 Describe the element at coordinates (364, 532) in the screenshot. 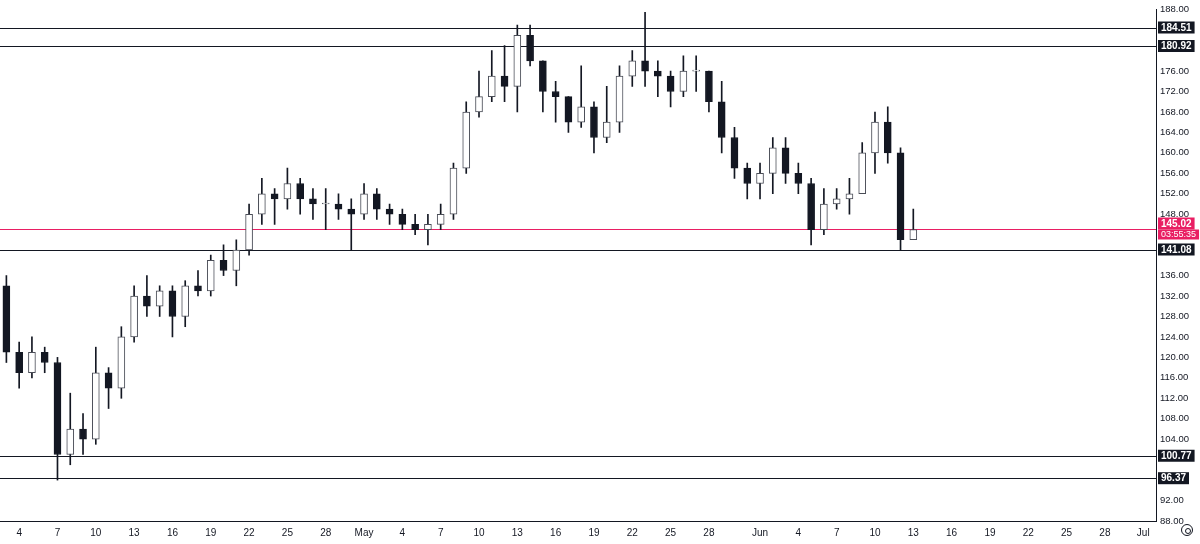

I see `x-tick-label: May` at that location.